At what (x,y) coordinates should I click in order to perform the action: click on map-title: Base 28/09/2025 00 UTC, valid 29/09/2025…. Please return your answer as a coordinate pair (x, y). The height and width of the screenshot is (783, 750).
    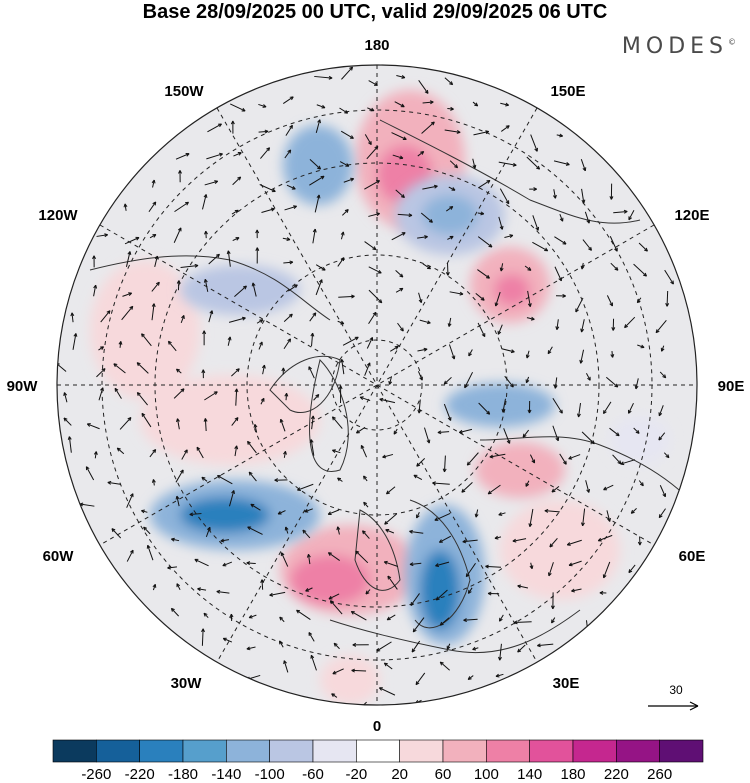
    Looking at the image, I should click on (375, 12).